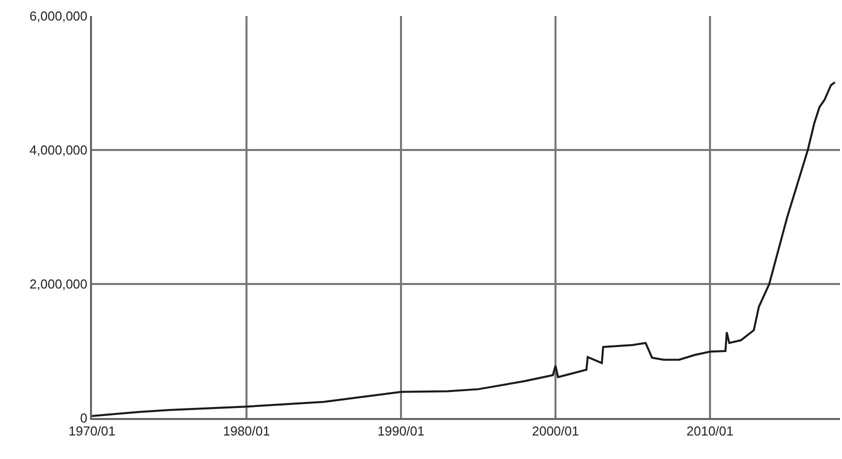 Image resolution: width=842 pixels, height=459 pixels. Describe the element at coordinates (555, 431) in the screenshot. I see `x-tick-label: 2000/01` at that location.